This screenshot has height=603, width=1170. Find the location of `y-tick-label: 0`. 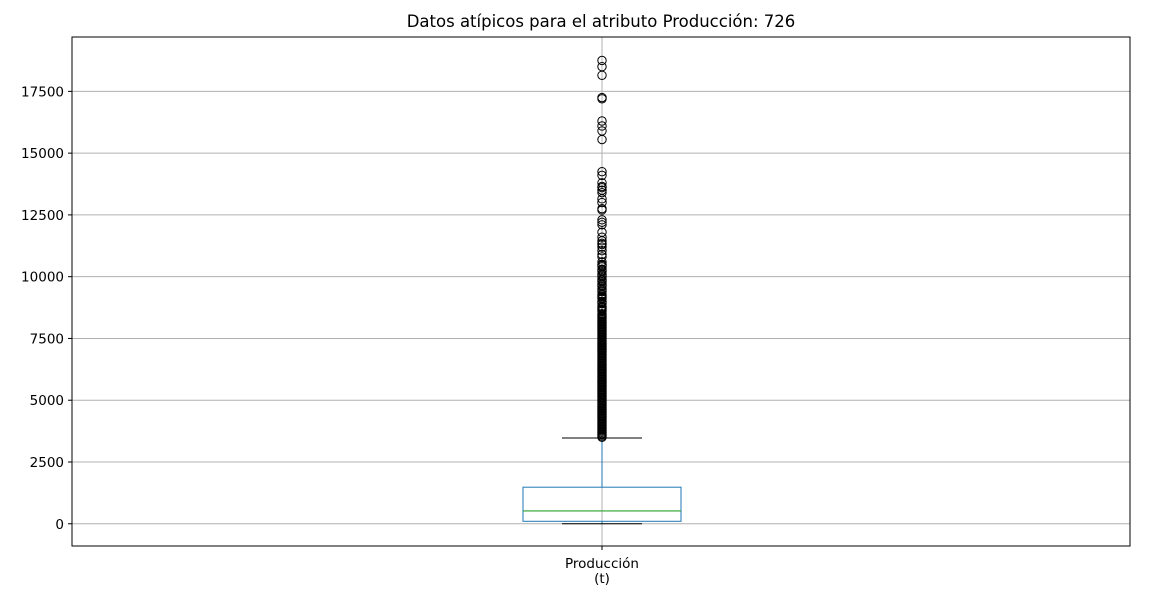

y-tick-label: 0 is located at coordinates (59, 525).